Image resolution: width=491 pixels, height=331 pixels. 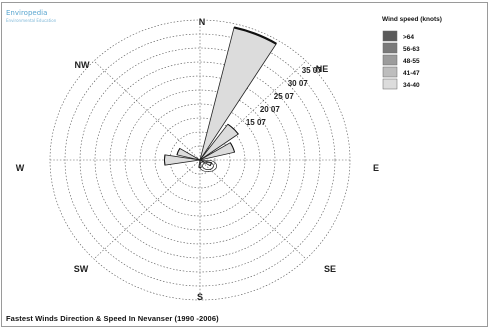 What do you see at coordinates (330, 269) in the screenshot?
I see `direction-label-se: SE` at bounding box center [330, 269].